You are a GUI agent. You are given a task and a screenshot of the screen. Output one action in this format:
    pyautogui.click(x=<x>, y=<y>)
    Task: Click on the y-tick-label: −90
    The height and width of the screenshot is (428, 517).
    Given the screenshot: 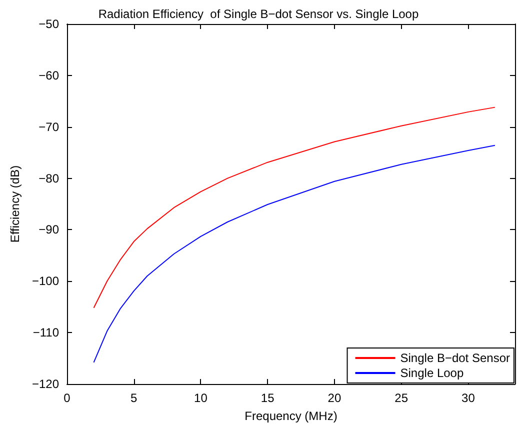 What is the action you would take?
    pyautogui.click(x=49, y=229)
    